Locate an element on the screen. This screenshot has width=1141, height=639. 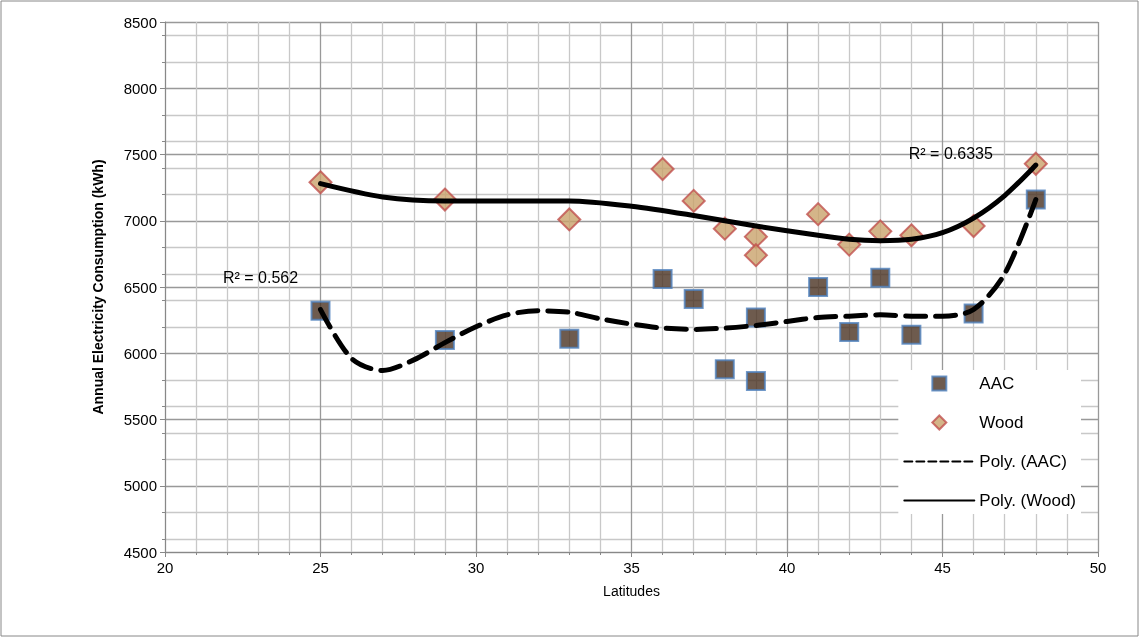
y-tick-label: 7500 is located at coordinates (140, 154).